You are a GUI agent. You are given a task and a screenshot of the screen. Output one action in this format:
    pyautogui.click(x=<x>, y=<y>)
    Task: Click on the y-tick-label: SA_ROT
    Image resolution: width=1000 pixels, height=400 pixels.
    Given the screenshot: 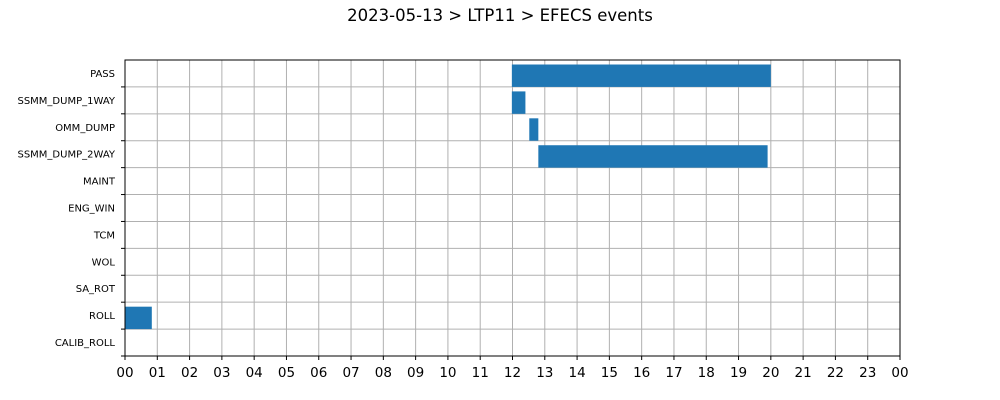 What is the action you would take?
    pyautogui.click(x=96, y=289)
    